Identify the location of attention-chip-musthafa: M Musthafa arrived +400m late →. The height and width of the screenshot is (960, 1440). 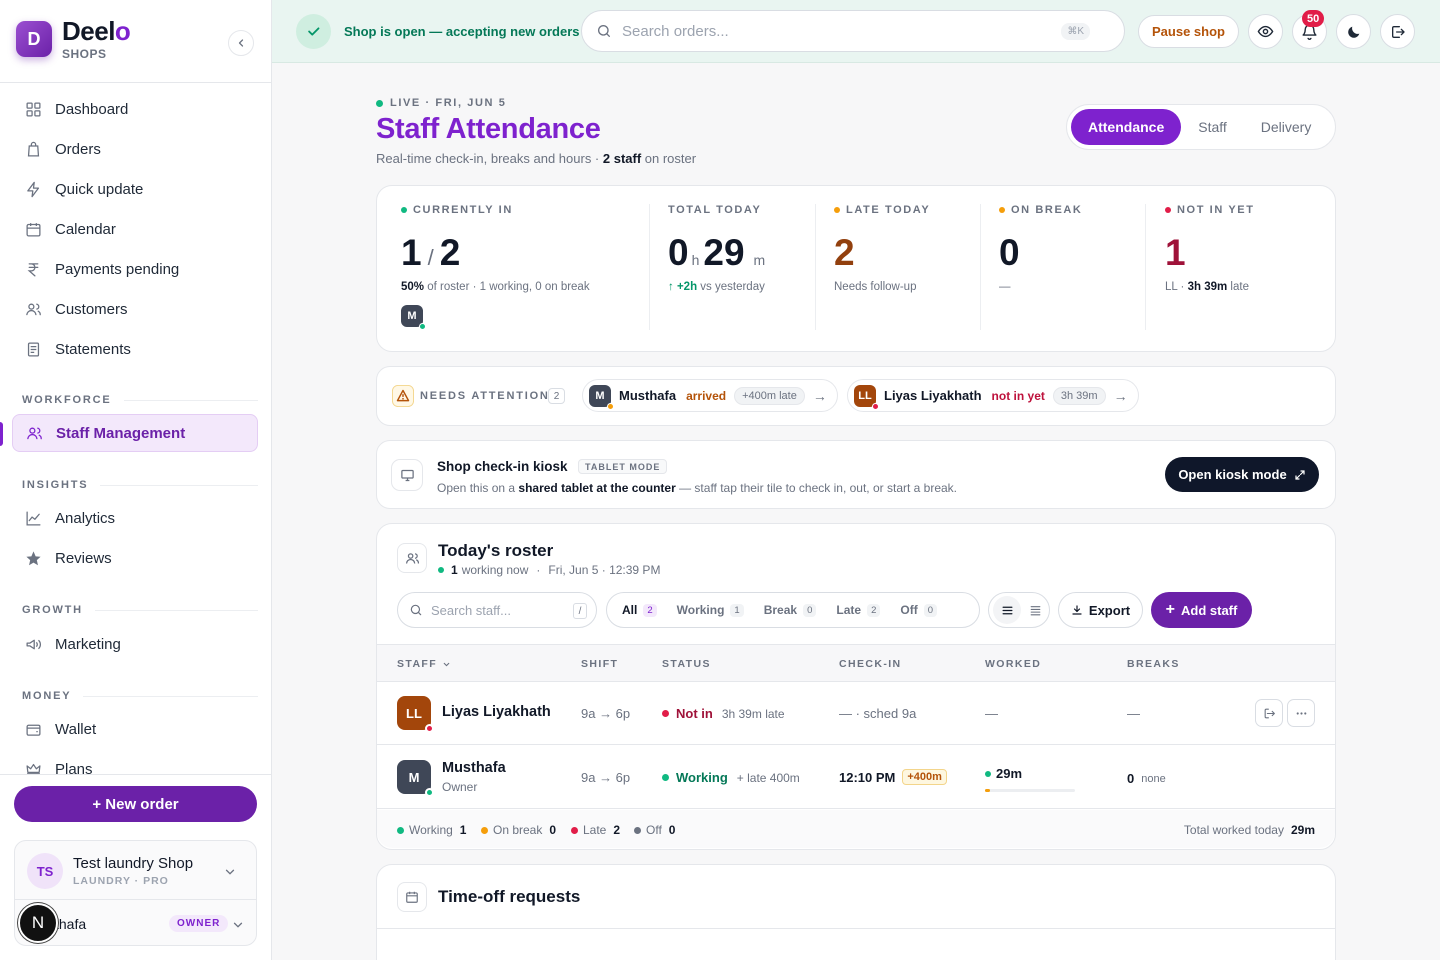
(710, 395).